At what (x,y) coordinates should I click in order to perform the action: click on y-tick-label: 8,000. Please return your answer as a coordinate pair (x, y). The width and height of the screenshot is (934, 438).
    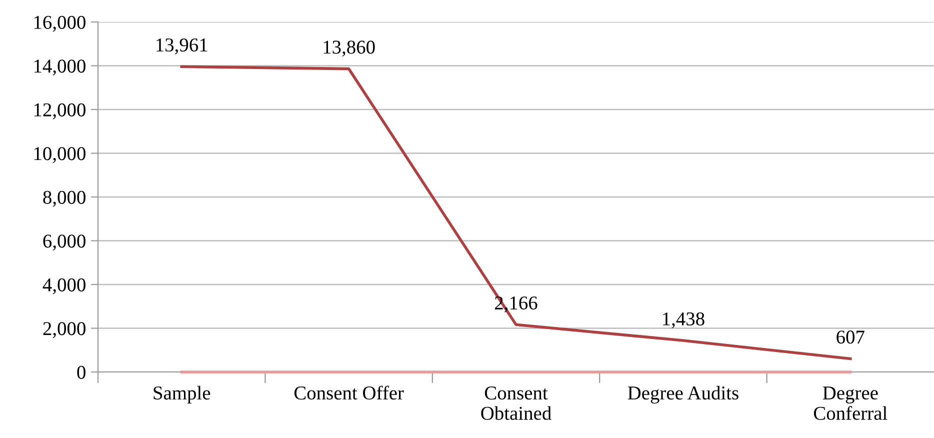
    Looking at the image, I should click on (64, 198).